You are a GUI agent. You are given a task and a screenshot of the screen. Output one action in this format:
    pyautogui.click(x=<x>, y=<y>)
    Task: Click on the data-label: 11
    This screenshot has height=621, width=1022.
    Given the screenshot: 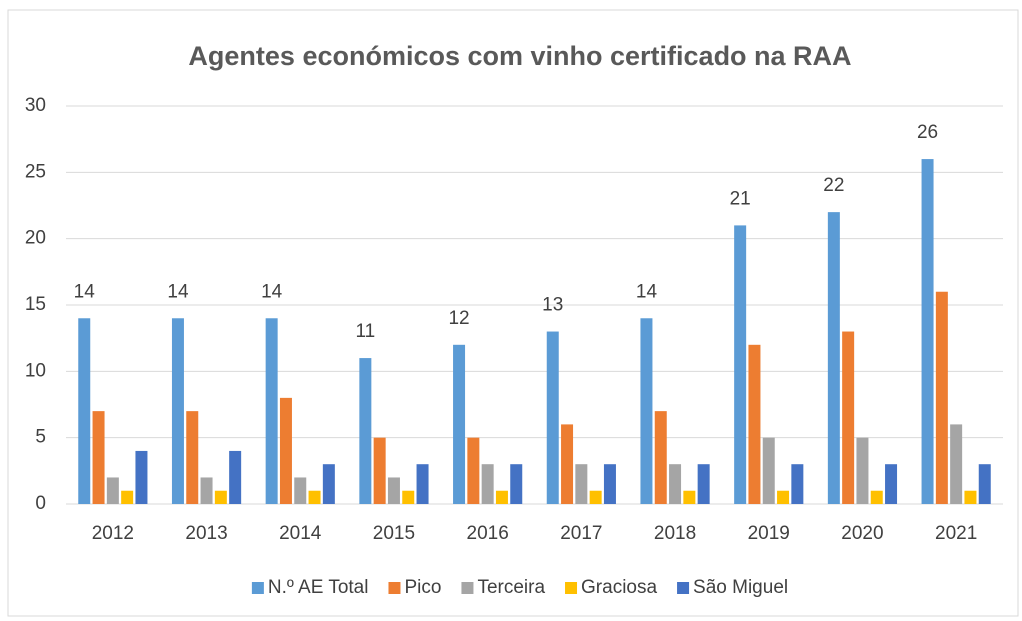 What is the action you would take?
    pyautogui.click(x=365, y=331)
    